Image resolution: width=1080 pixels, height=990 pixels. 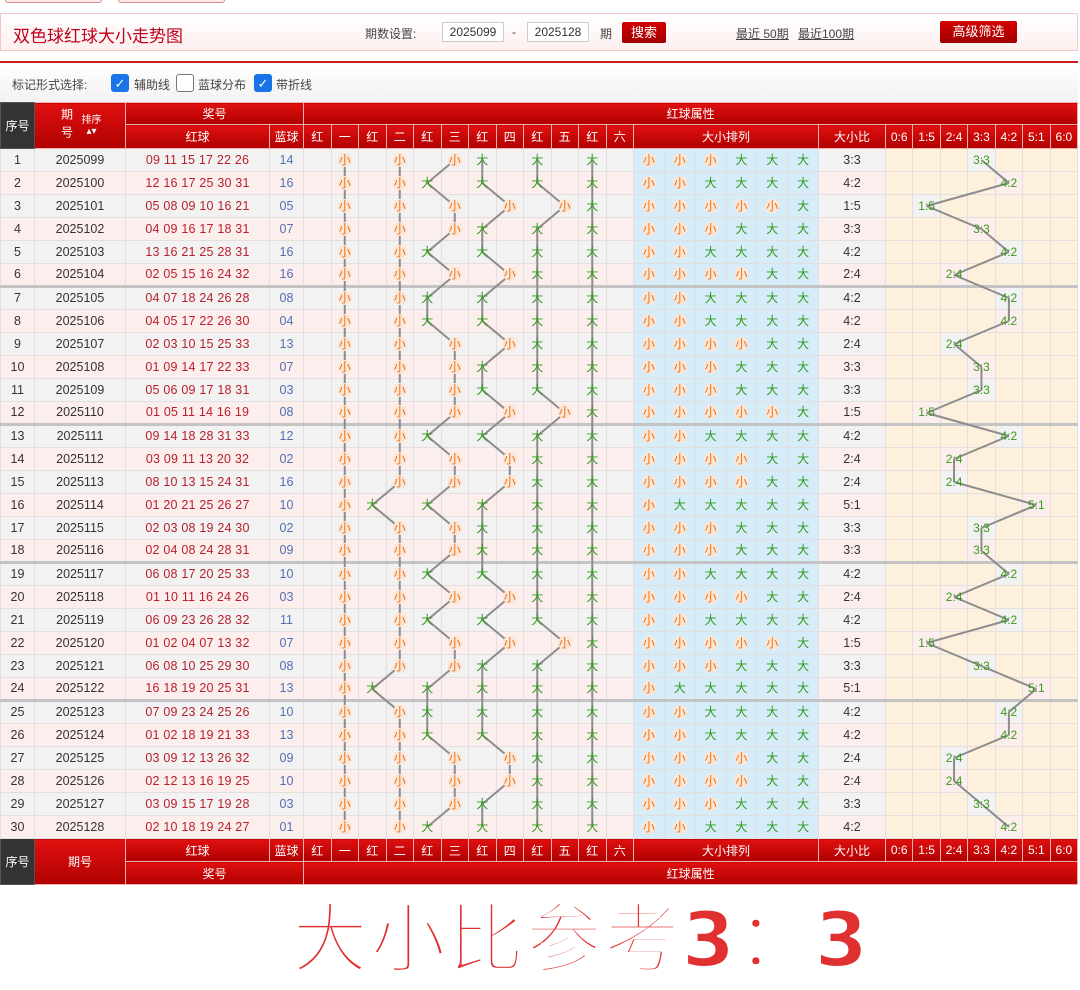 I want to click on end-period-input: 2025128, so click(x=558, y=32).